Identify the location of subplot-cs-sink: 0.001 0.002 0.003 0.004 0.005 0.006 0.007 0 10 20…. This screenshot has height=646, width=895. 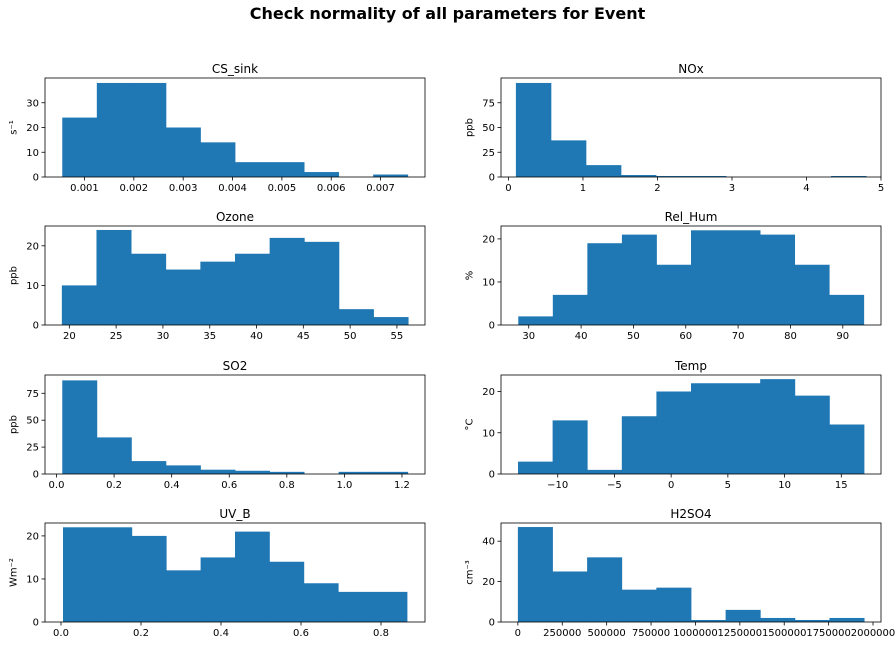
(217, 128).